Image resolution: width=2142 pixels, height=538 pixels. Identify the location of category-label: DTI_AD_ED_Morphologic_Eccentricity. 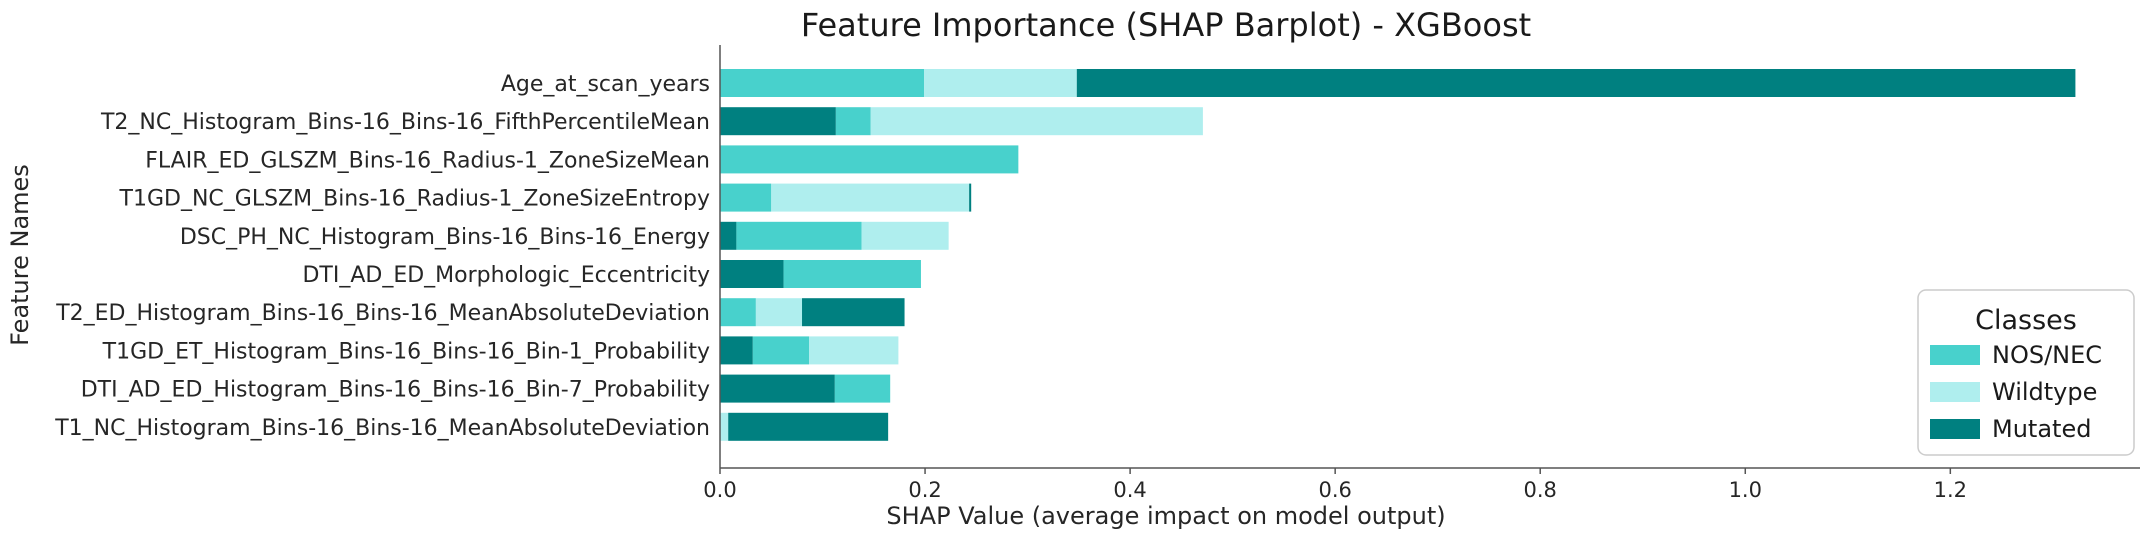
(506, 275).